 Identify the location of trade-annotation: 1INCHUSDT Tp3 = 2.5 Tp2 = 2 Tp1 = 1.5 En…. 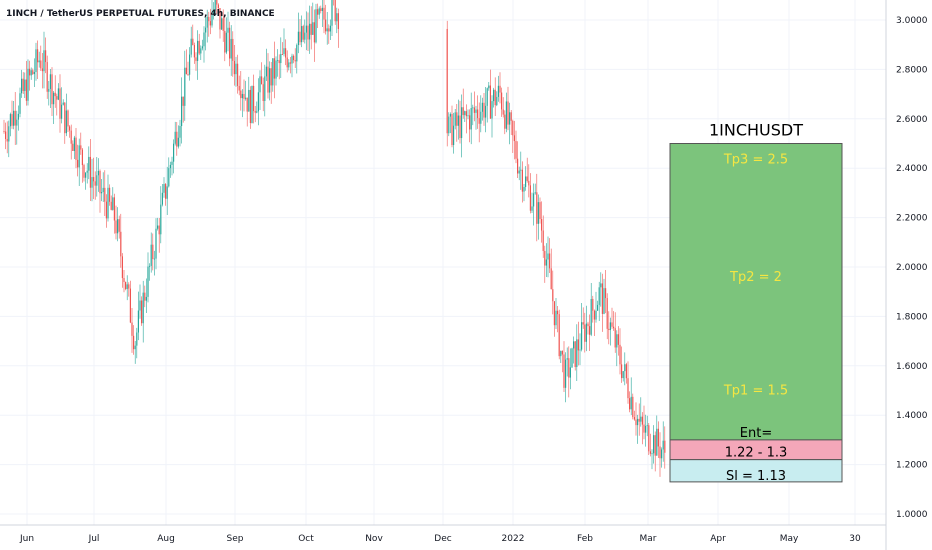
(756, 302).